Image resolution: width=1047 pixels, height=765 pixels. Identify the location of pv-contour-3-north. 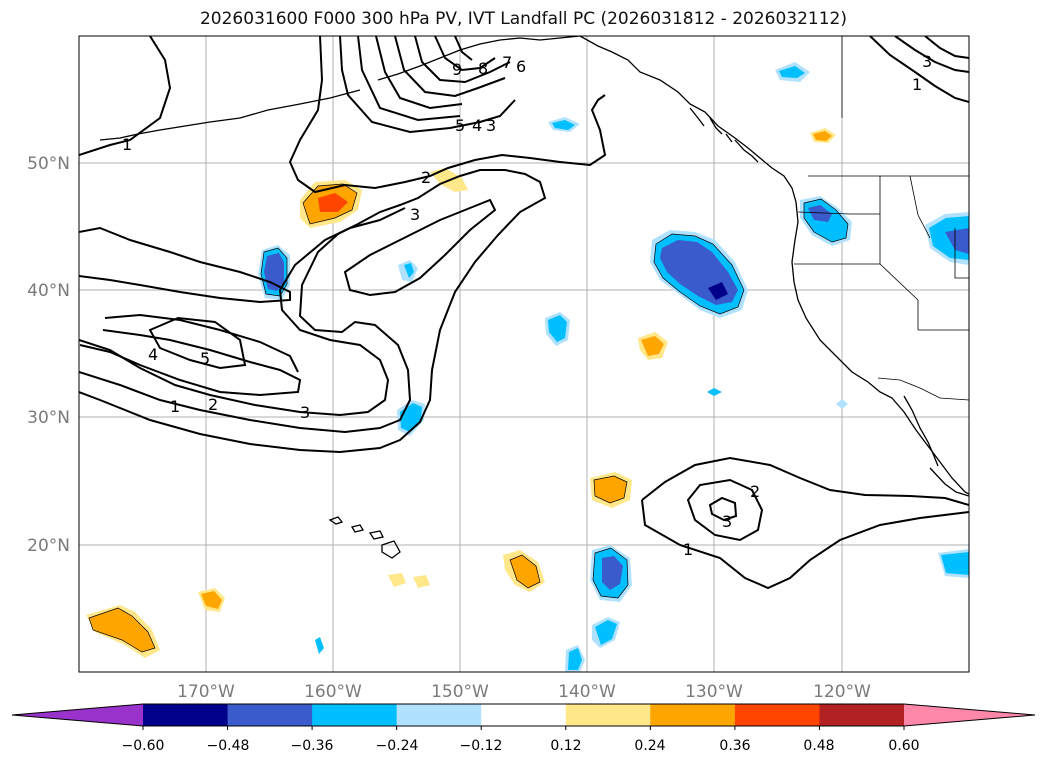
(427, 85).